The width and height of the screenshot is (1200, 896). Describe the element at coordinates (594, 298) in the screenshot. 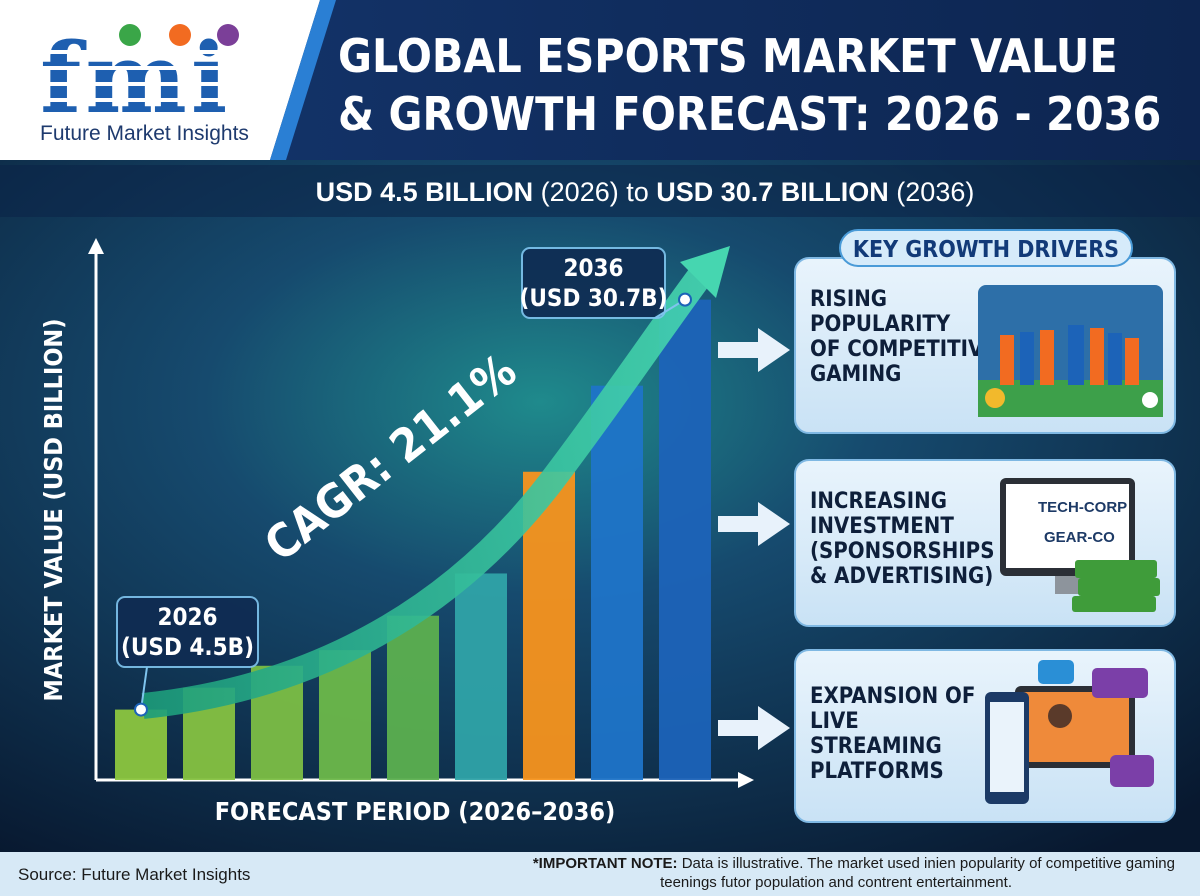

I see `callout-value: (USD 30.7B)` at that location.